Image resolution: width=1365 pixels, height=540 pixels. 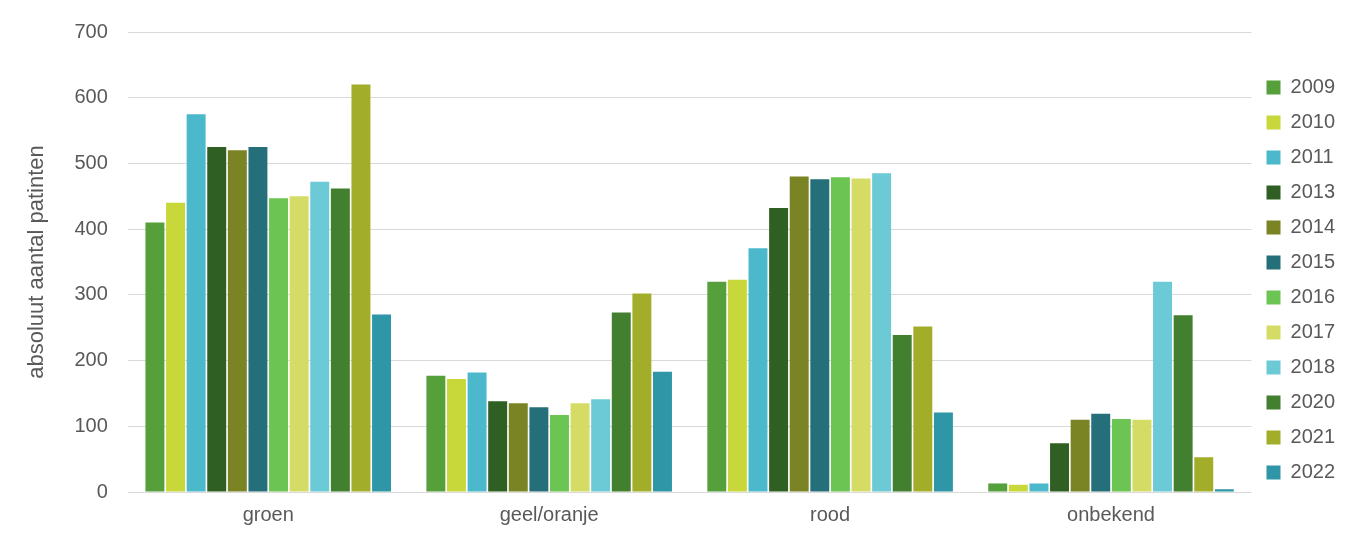 What do you see at coordinates (91, 424) in the screenshot?
I see `y-tick-label: 100` at bounding box center [91, 424].